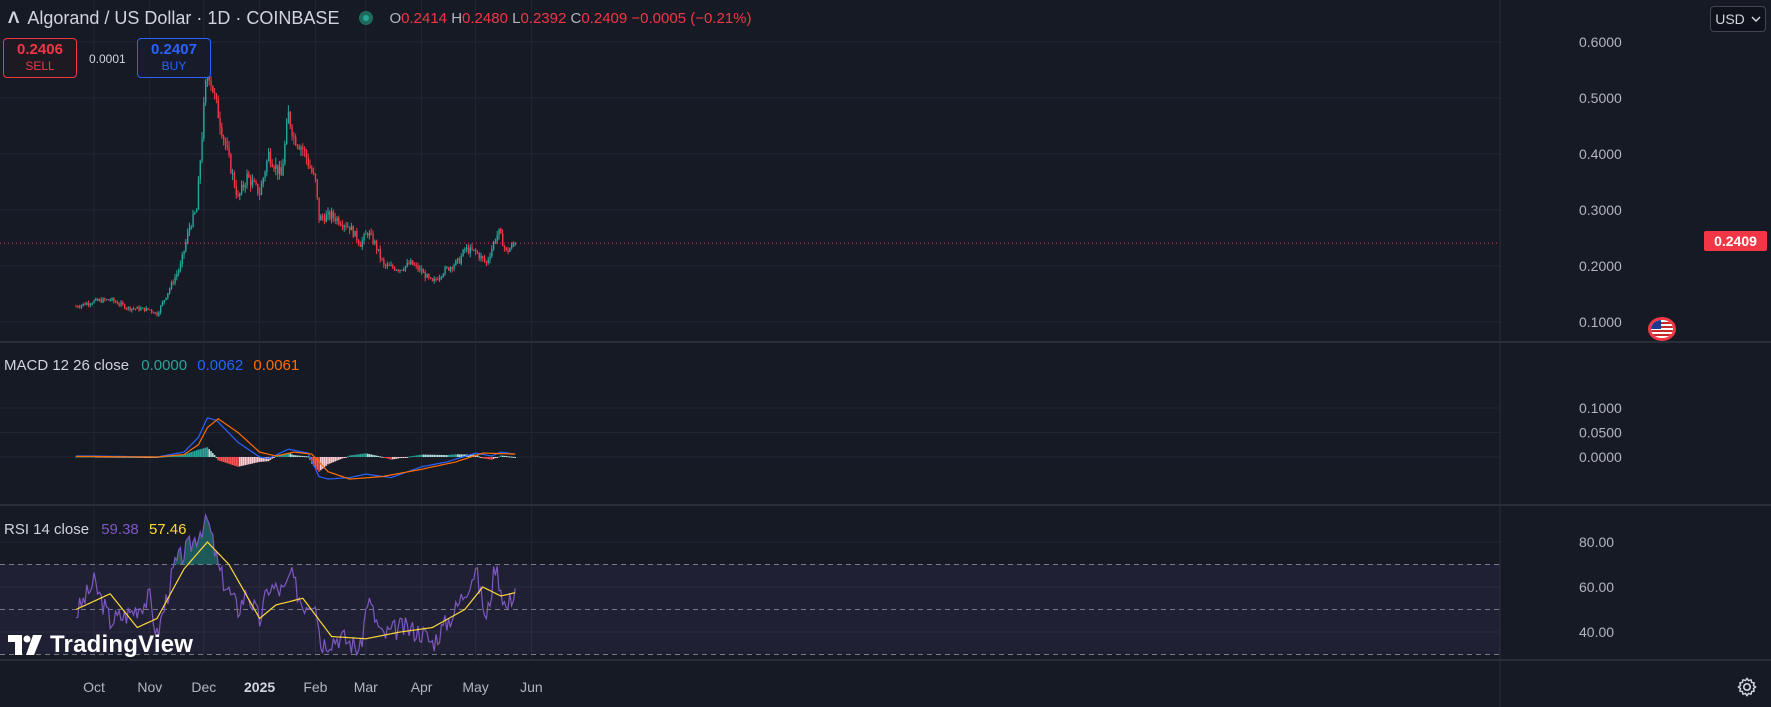 This screenshot has width=1771, height=707. What do you see at coordinates (475, 687) in the screenshot?
I see `time-axis-label: May` at bounding box center [475, 687].